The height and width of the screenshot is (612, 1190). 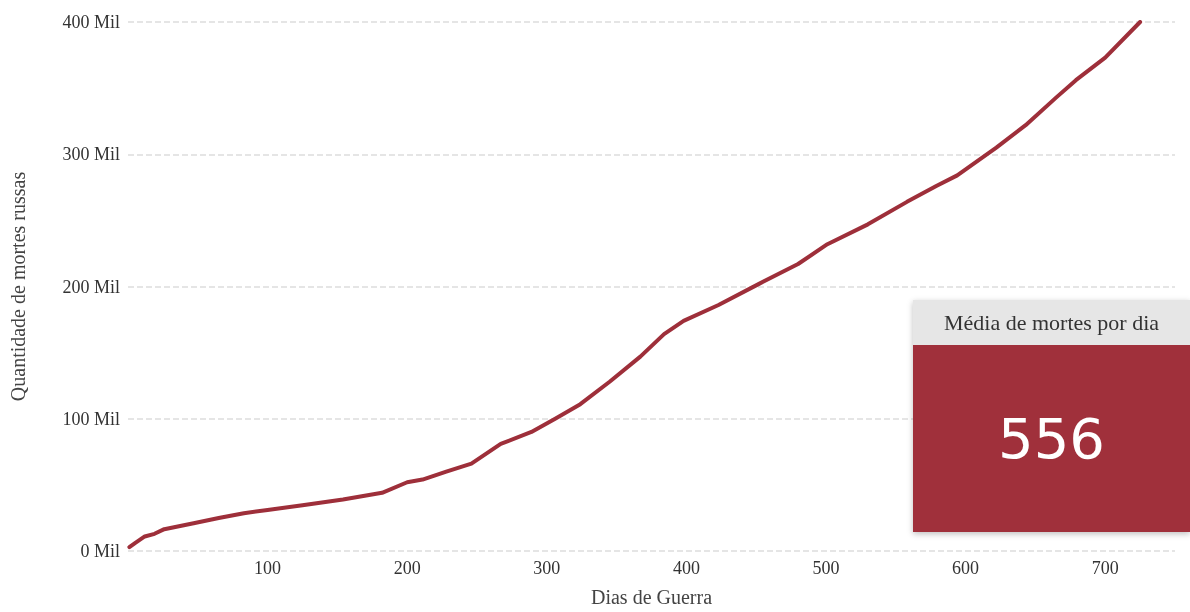 What do you see at coordinates (268, 568) in the screenshot?
I see `x-tick-label: 100` at bounding box center [268, 568].